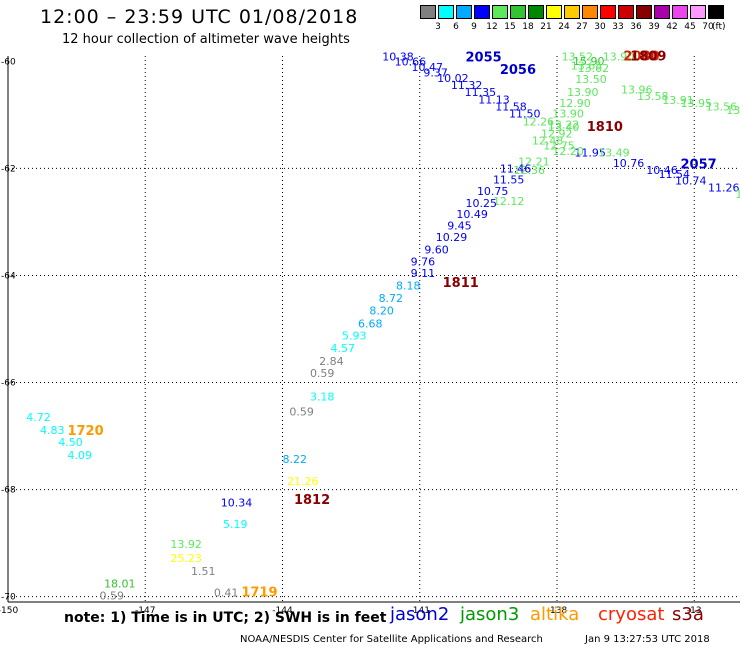  I want to click on swh-value-label: 8.20, so click(381, 311).